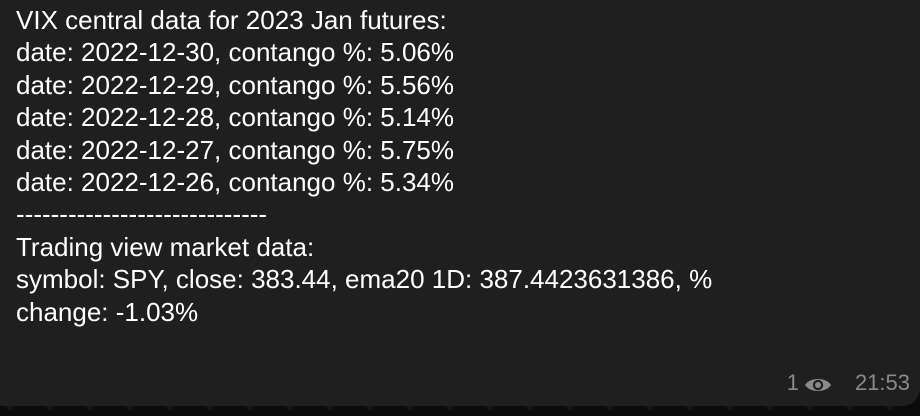 The height and width of the screenshot is (416, 920). I want to click on views-count: 1, so click(792, 382).